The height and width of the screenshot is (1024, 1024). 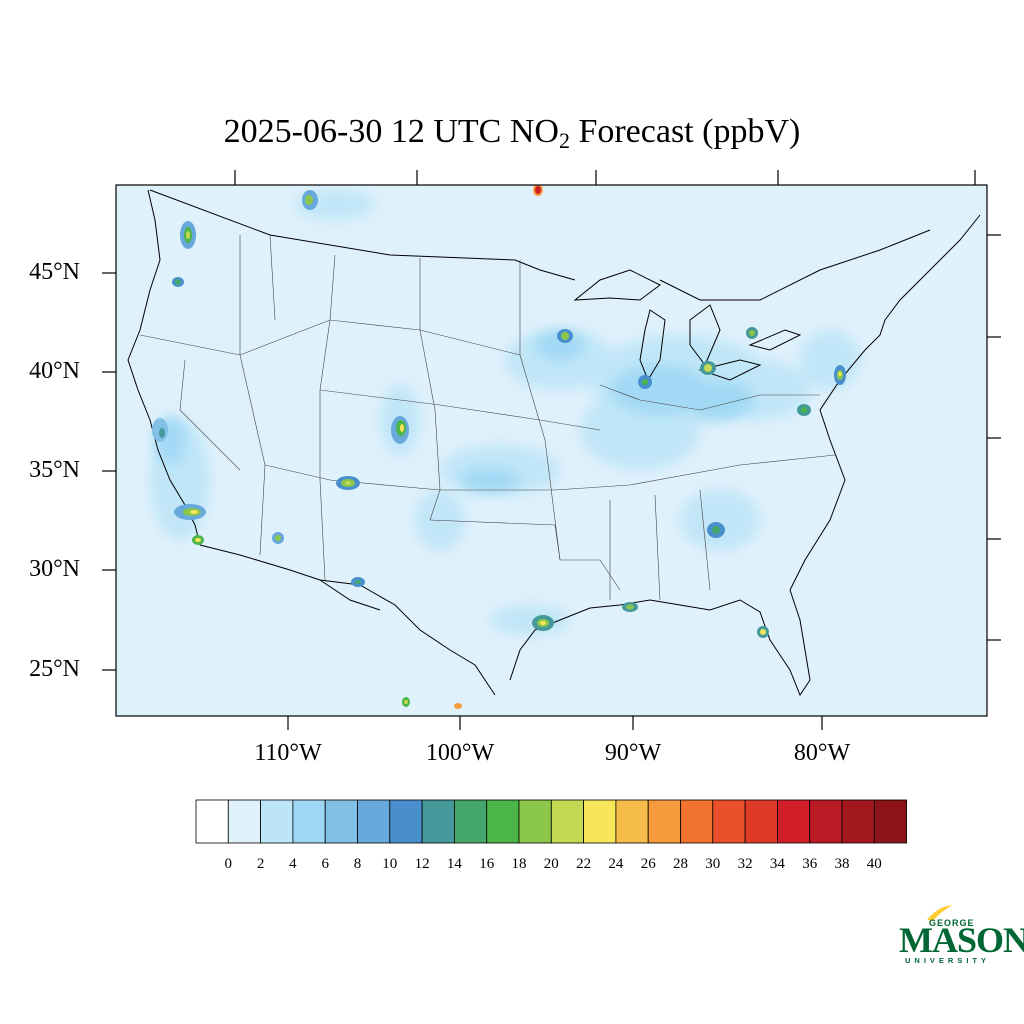 I want to click on hotspot-minneapolis, so click(x=565, y=336).